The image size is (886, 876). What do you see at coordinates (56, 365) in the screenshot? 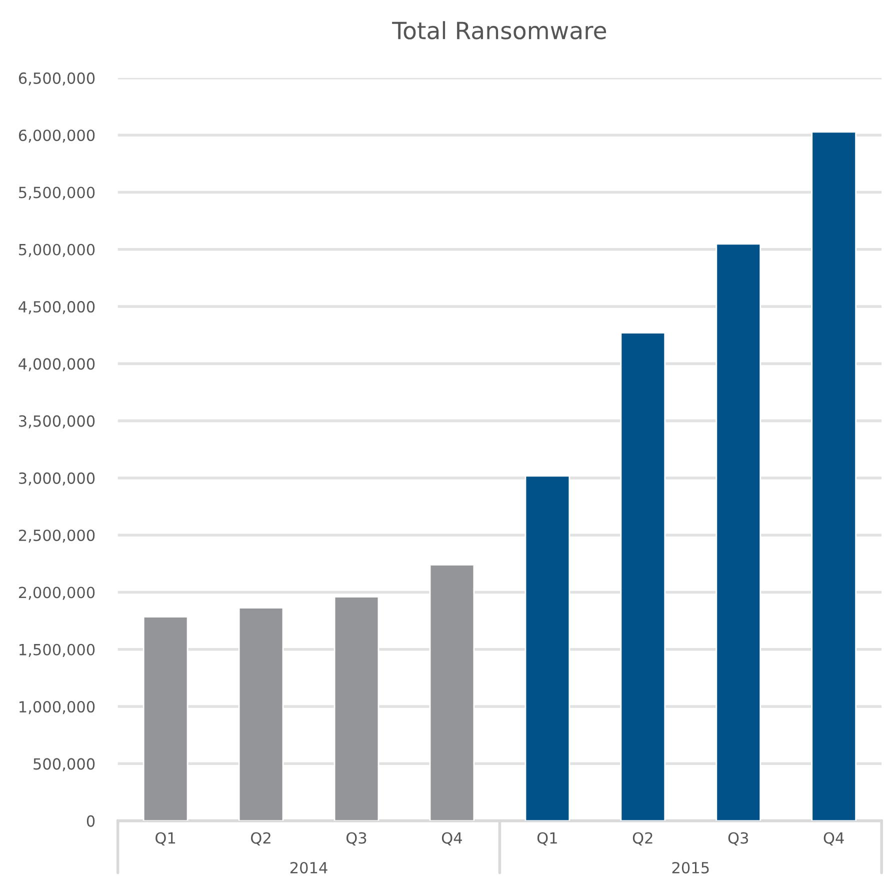
I see `y-tick-label: 4,000,000` at bounding box center [56, 365].